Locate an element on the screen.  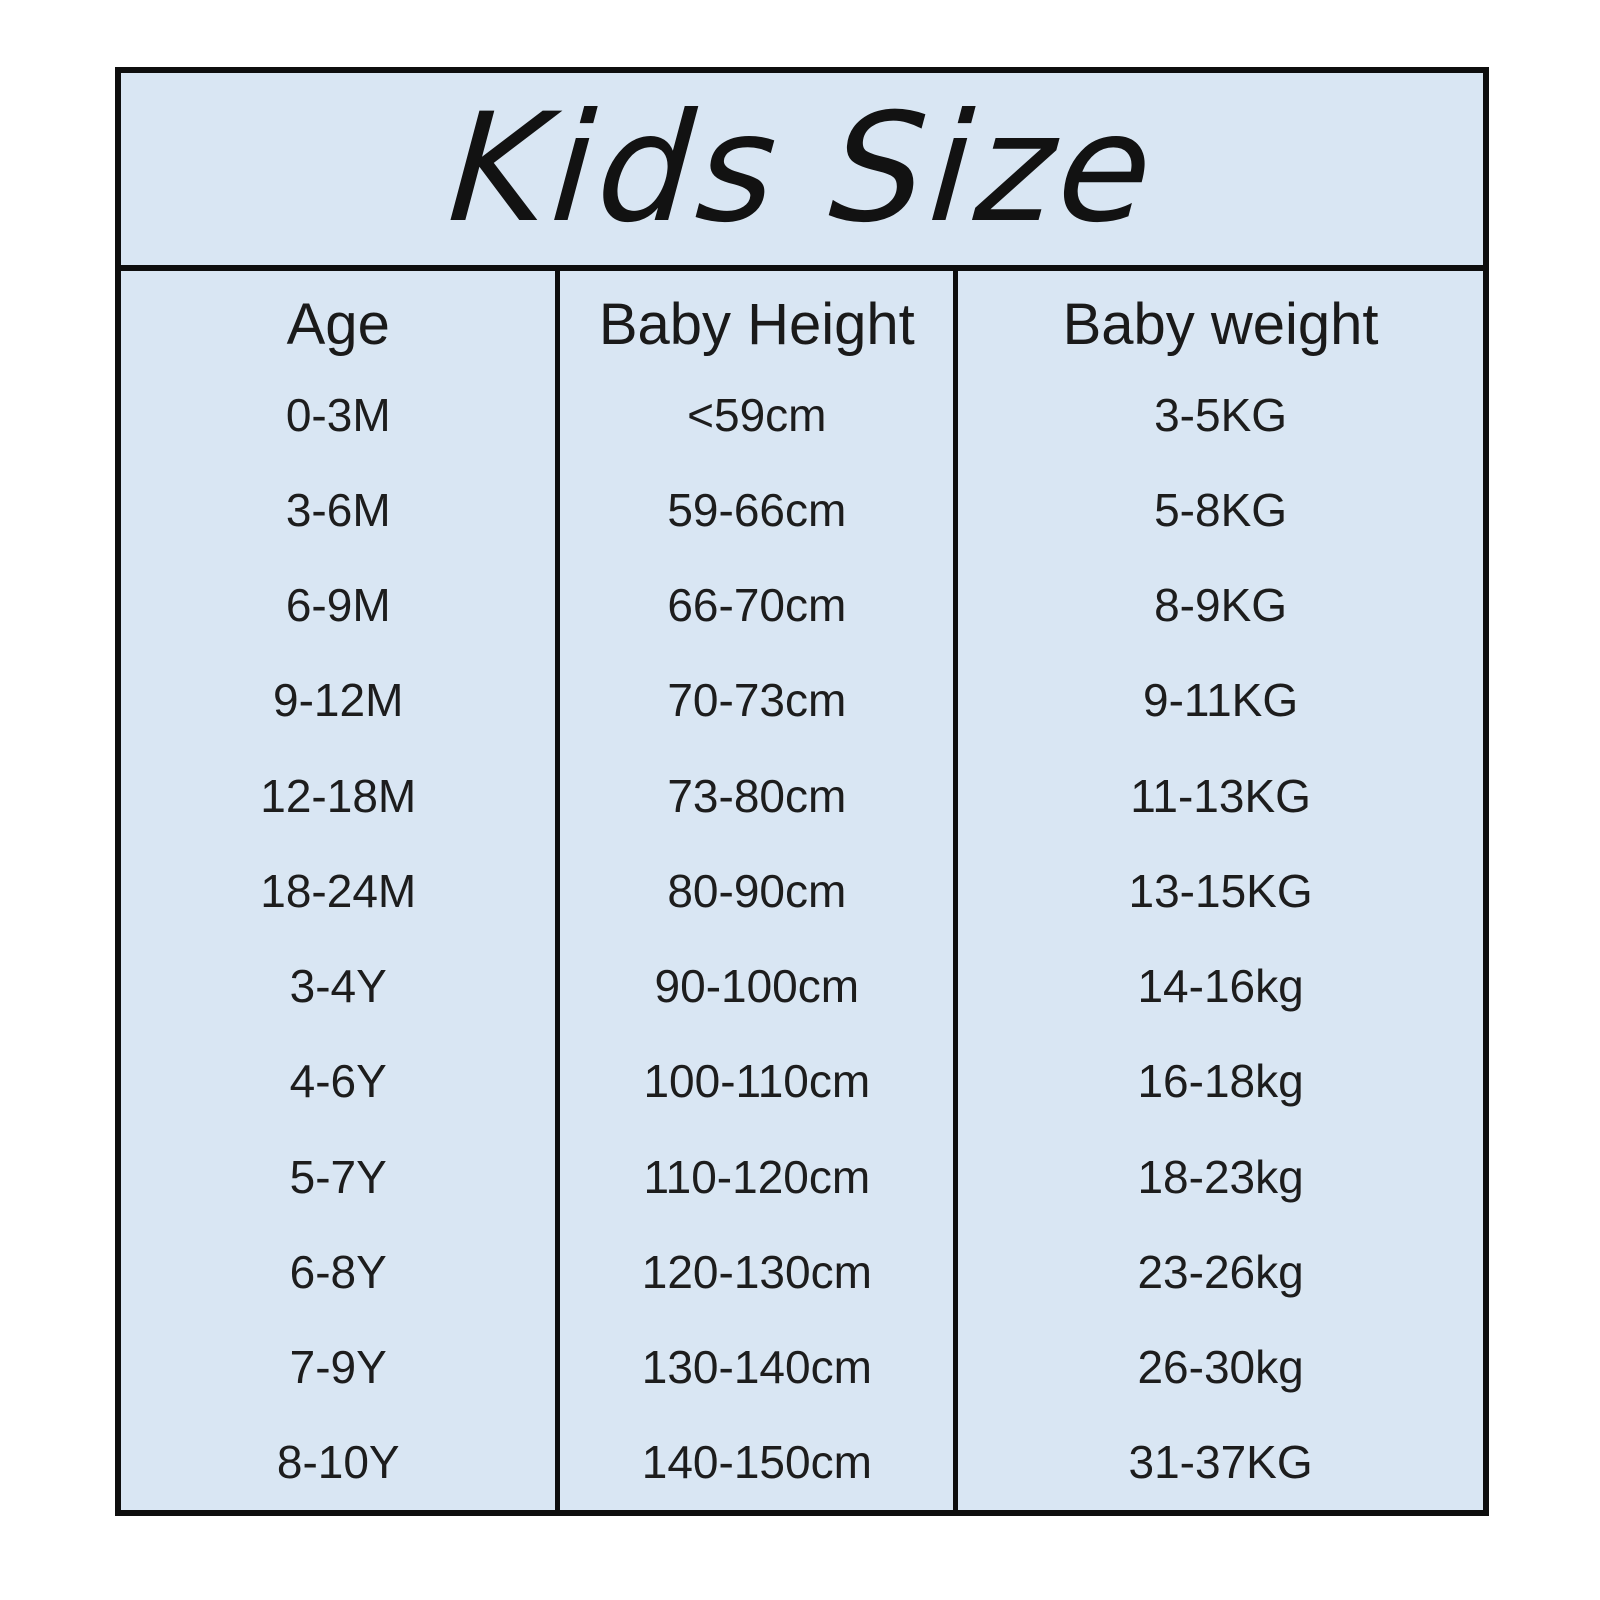
table-cell: 9-12M is located at coordinates (338, 700).